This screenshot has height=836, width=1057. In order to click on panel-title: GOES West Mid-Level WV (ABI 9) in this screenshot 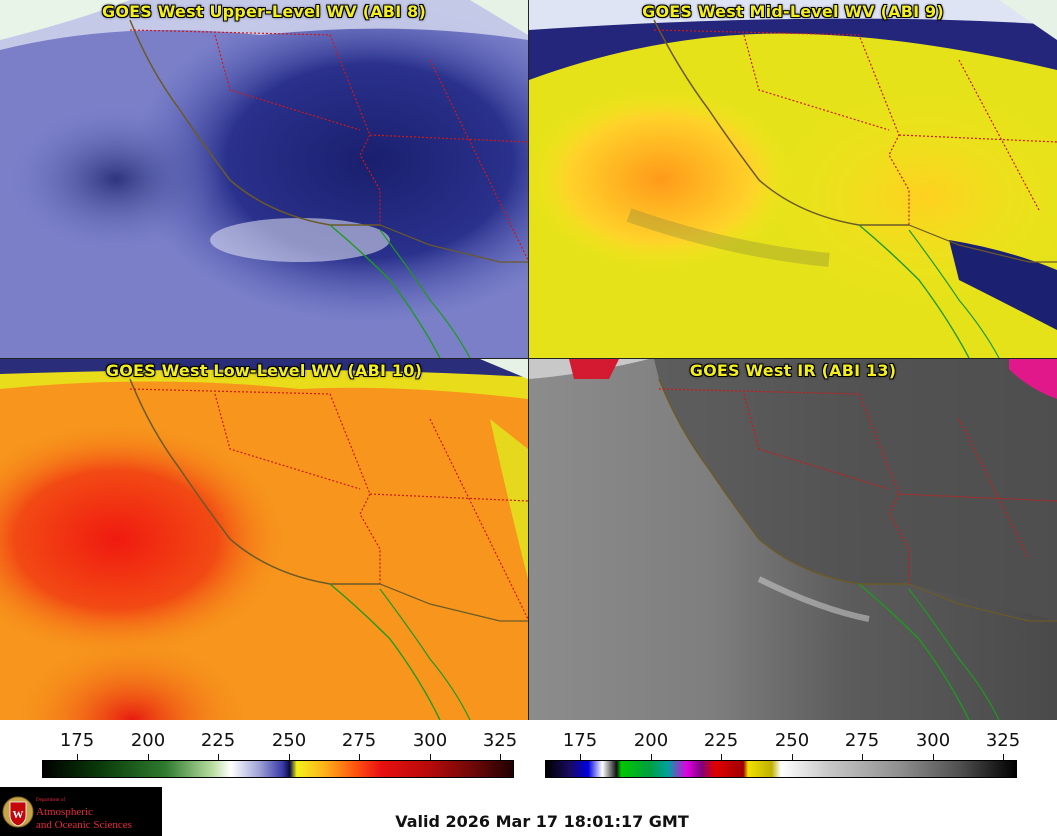, I will do `click(793, 11)`.